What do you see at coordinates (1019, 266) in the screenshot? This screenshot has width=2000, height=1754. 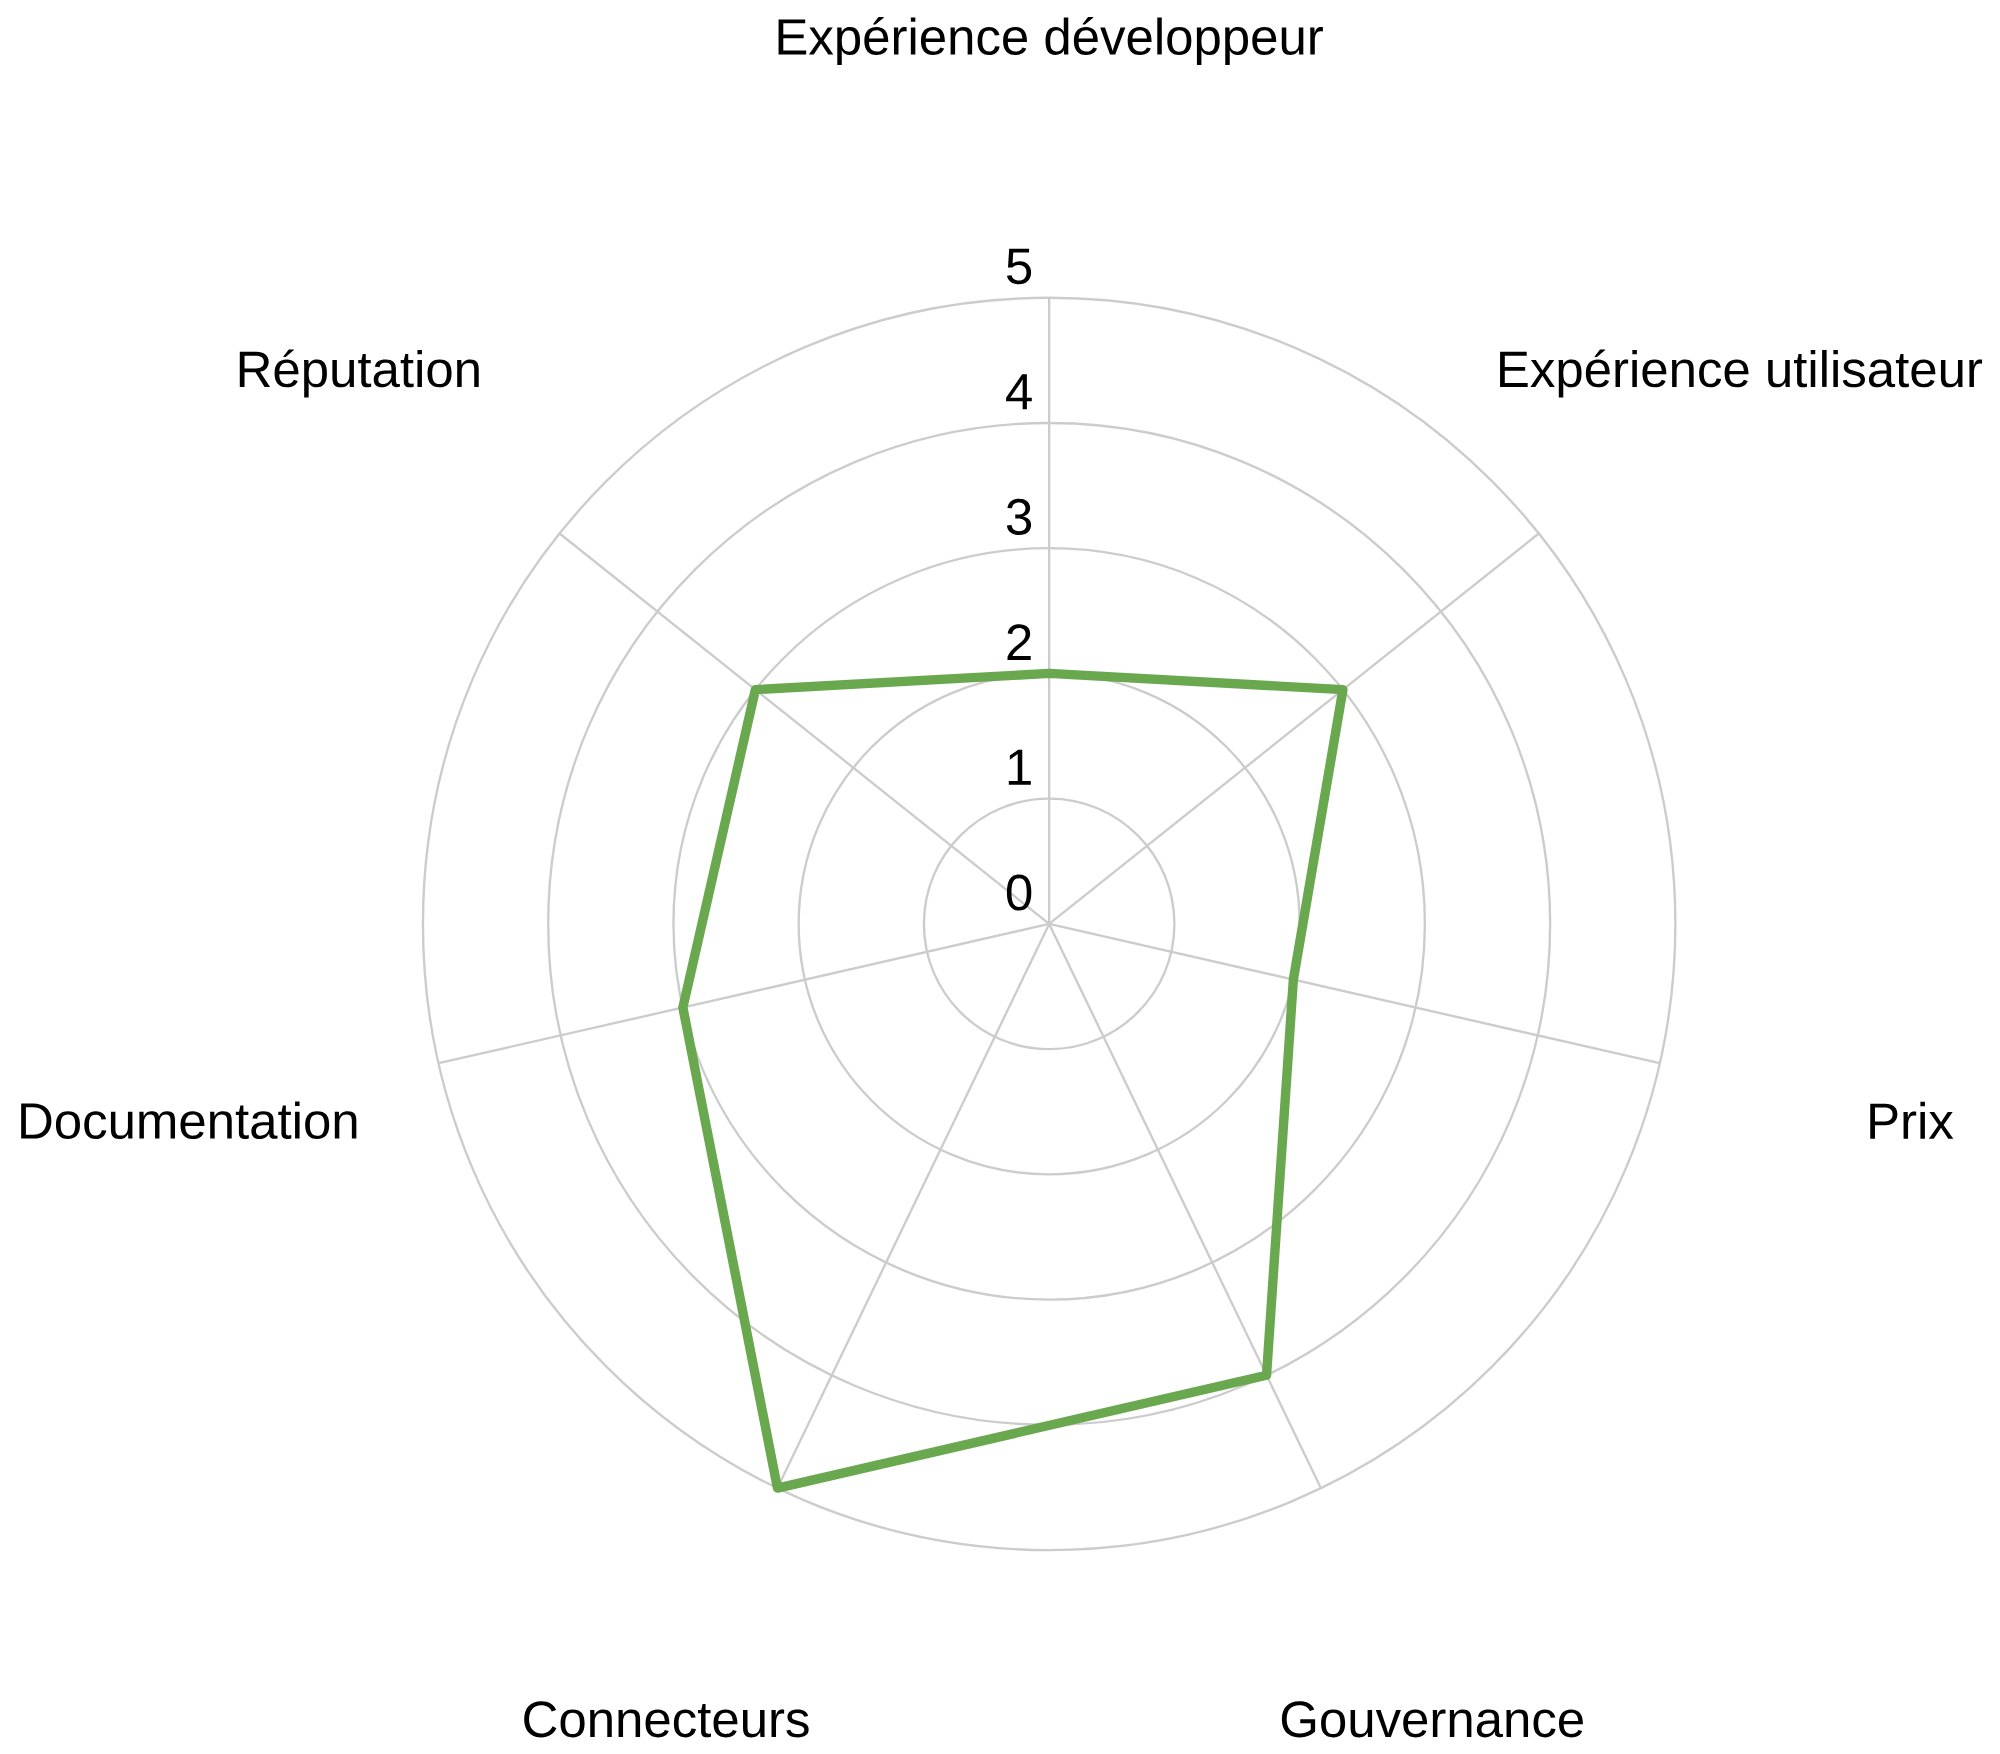 I see `y-tick-label: 5` at bounding box center [1019, 266].